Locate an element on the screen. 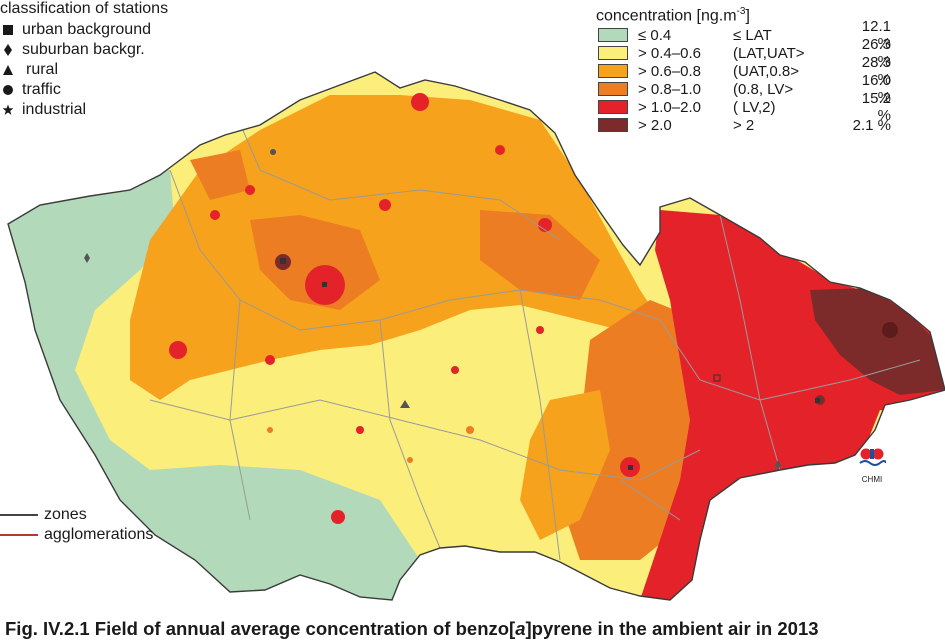 The width and height of the screenshot is (945, 641). chmi-logo-text: CHMI is located at coordinates (872, 479).